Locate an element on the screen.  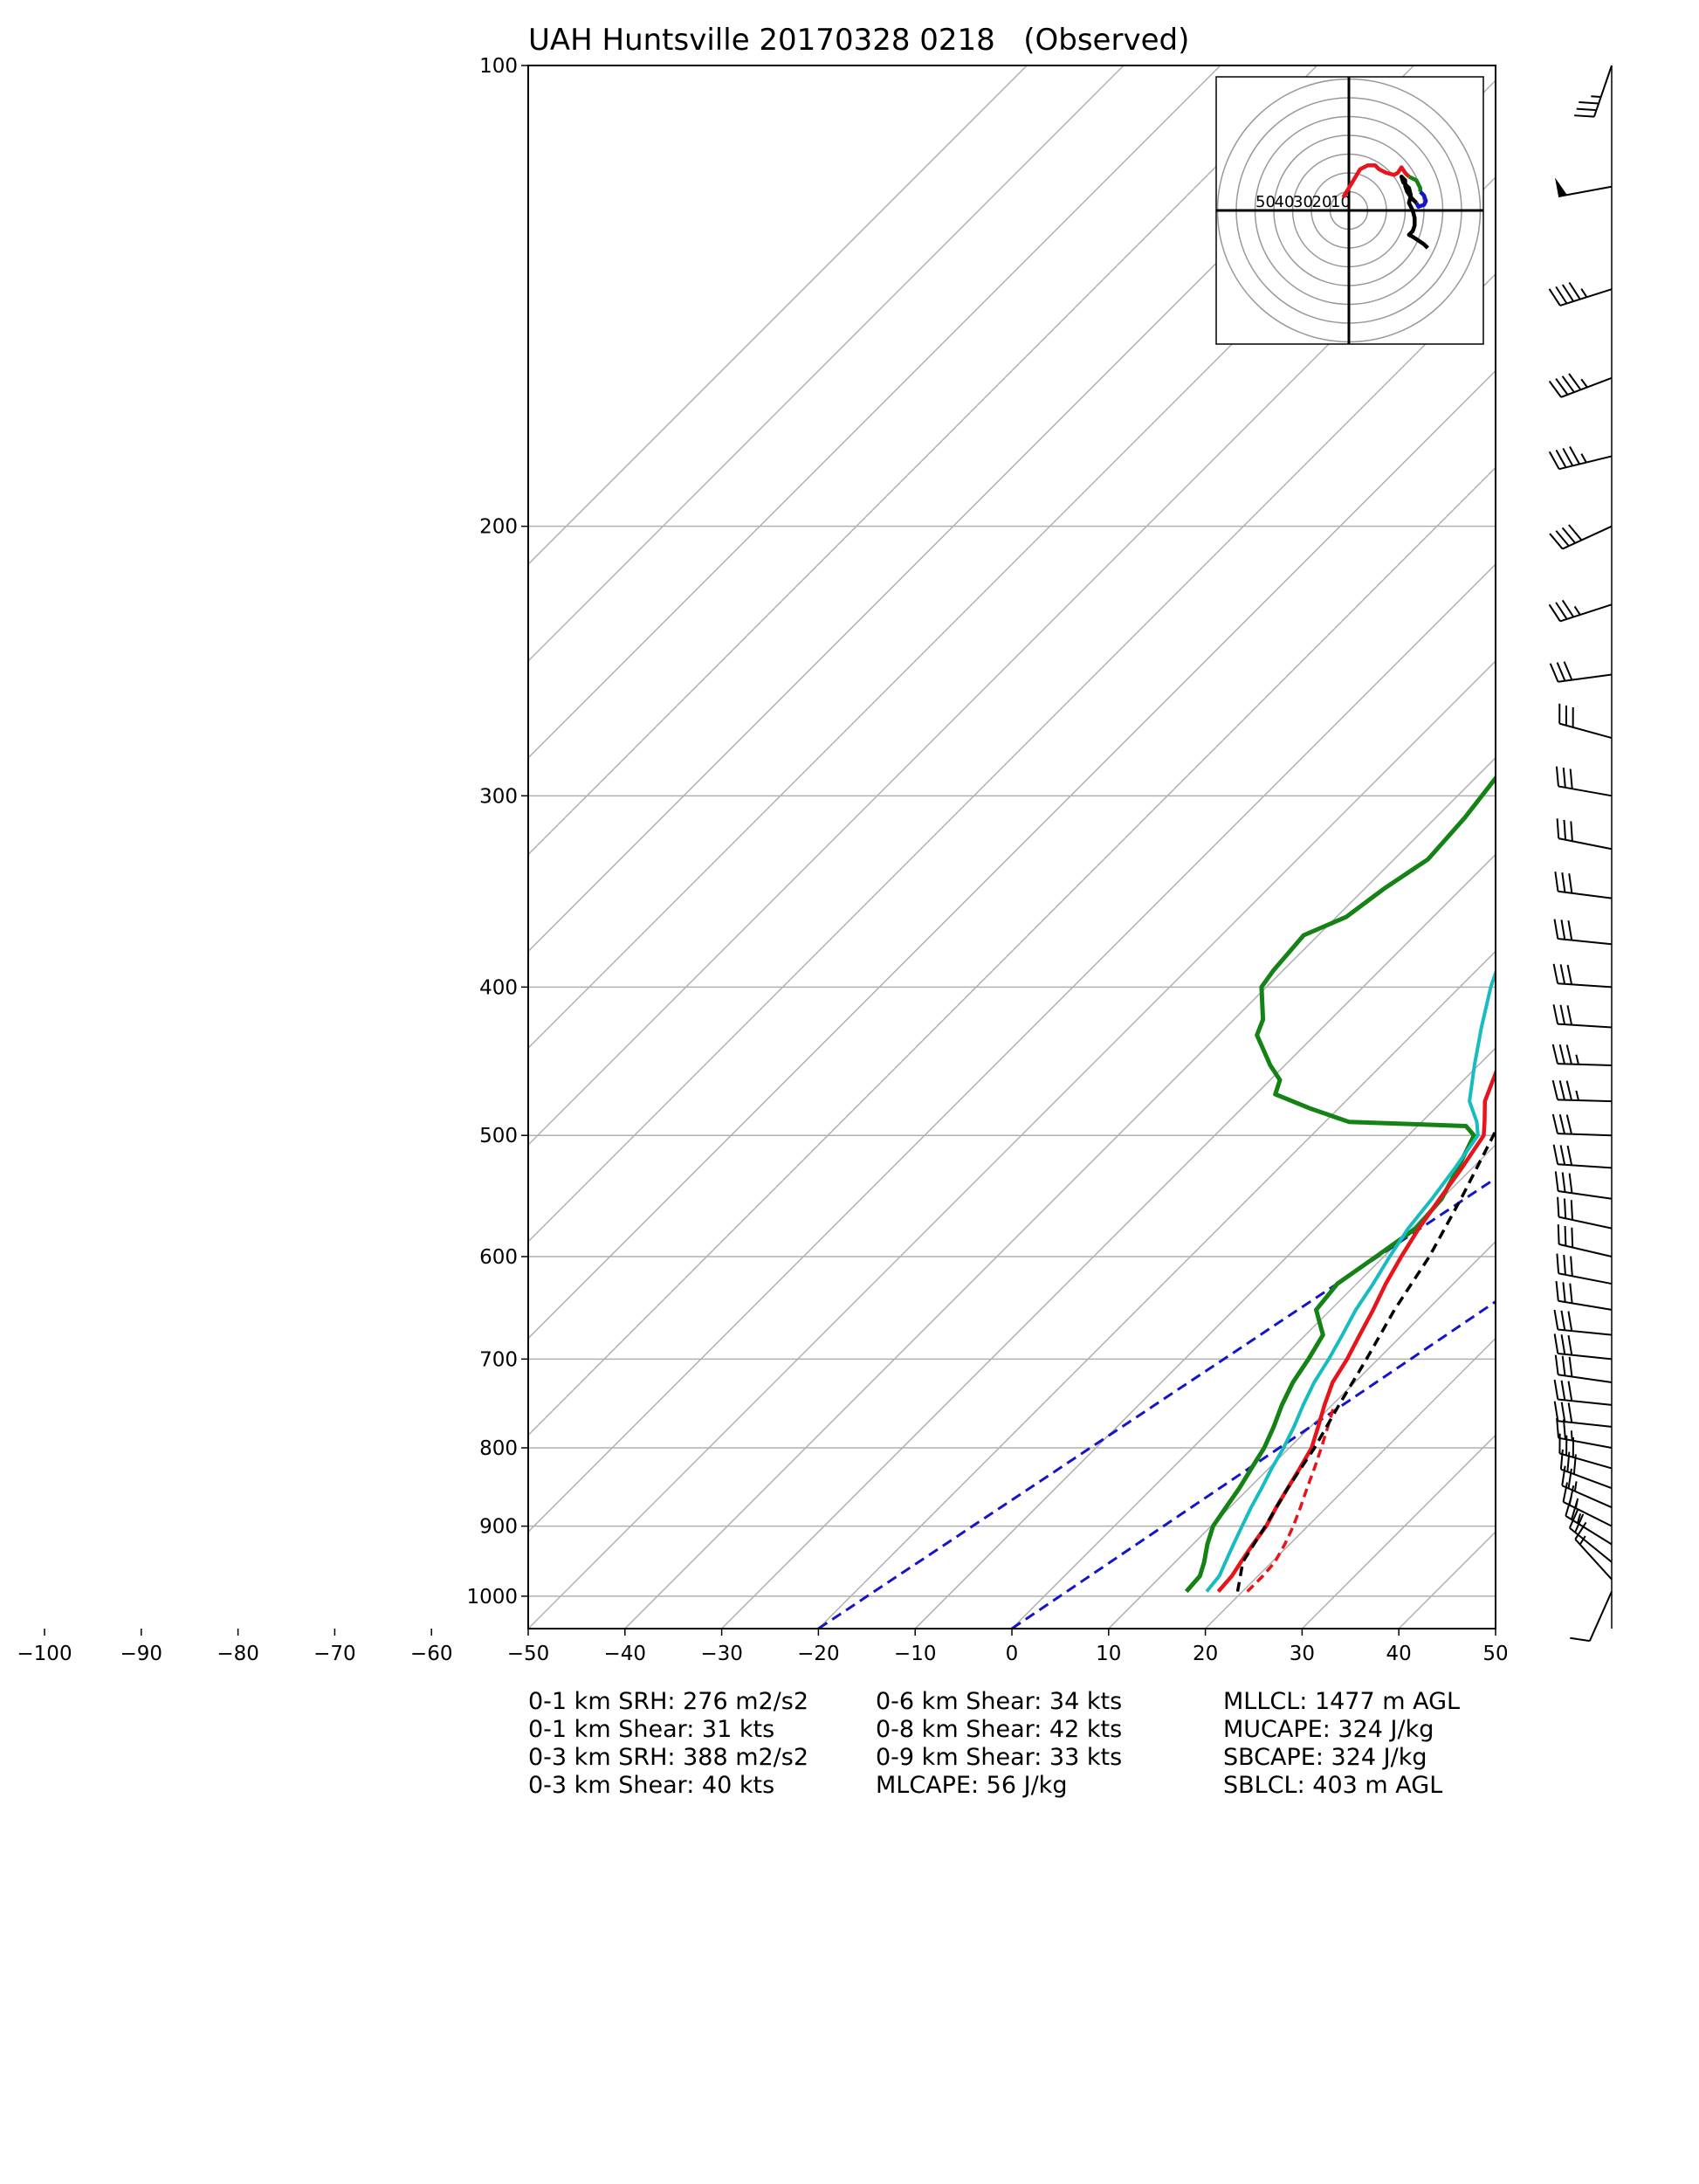
xtick-label-30: 30 is located at coordinates (1302, 1654).